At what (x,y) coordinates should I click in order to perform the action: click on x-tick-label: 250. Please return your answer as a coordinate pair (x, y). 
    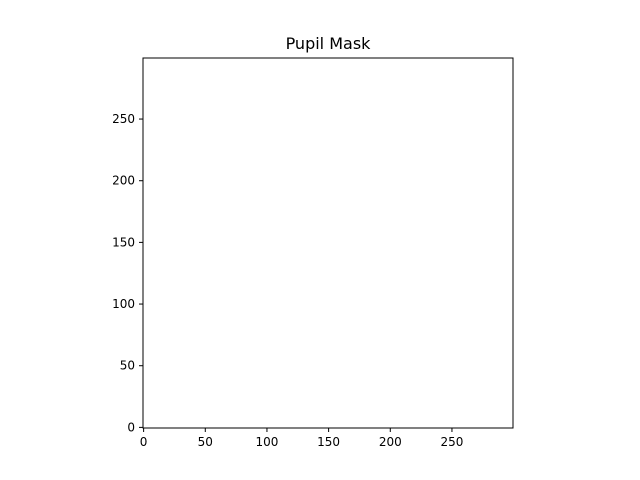
    Looking at the image, I should click on (451, 442).